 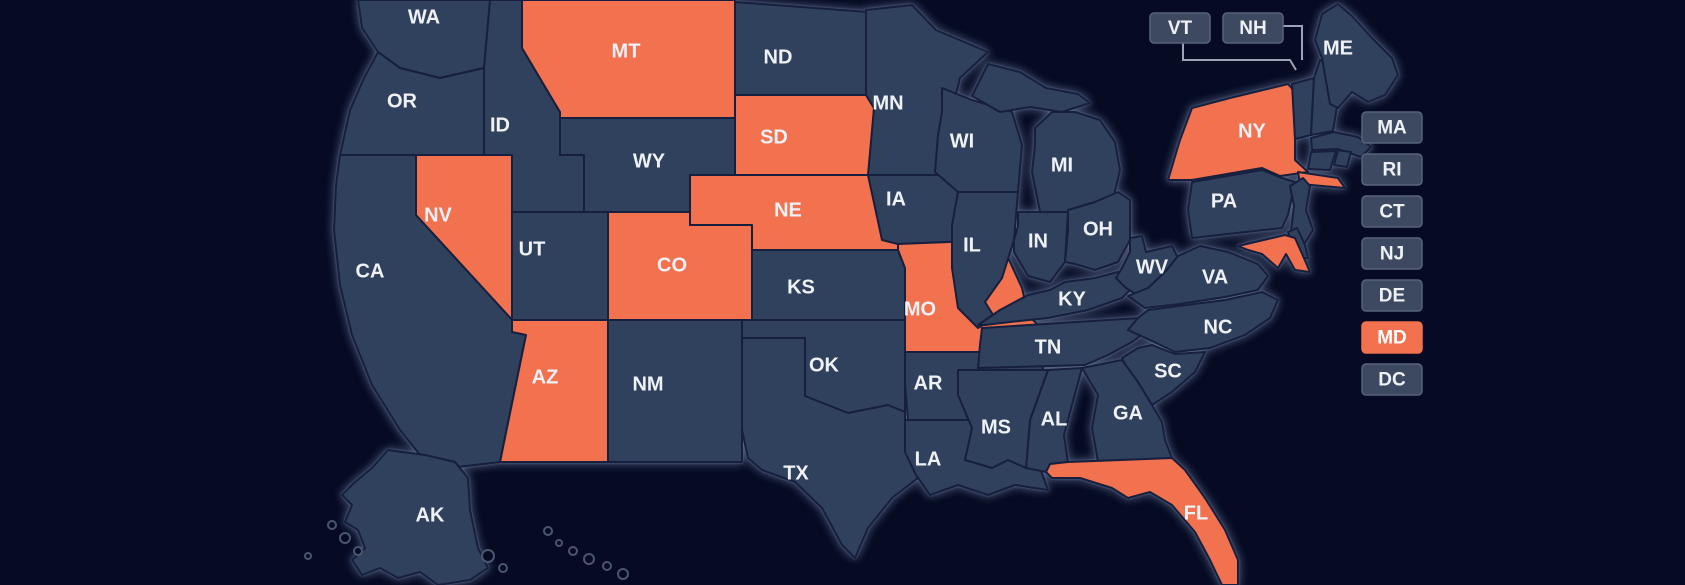 I want to click on callout-box-ri, so click(x=1392, y=169).